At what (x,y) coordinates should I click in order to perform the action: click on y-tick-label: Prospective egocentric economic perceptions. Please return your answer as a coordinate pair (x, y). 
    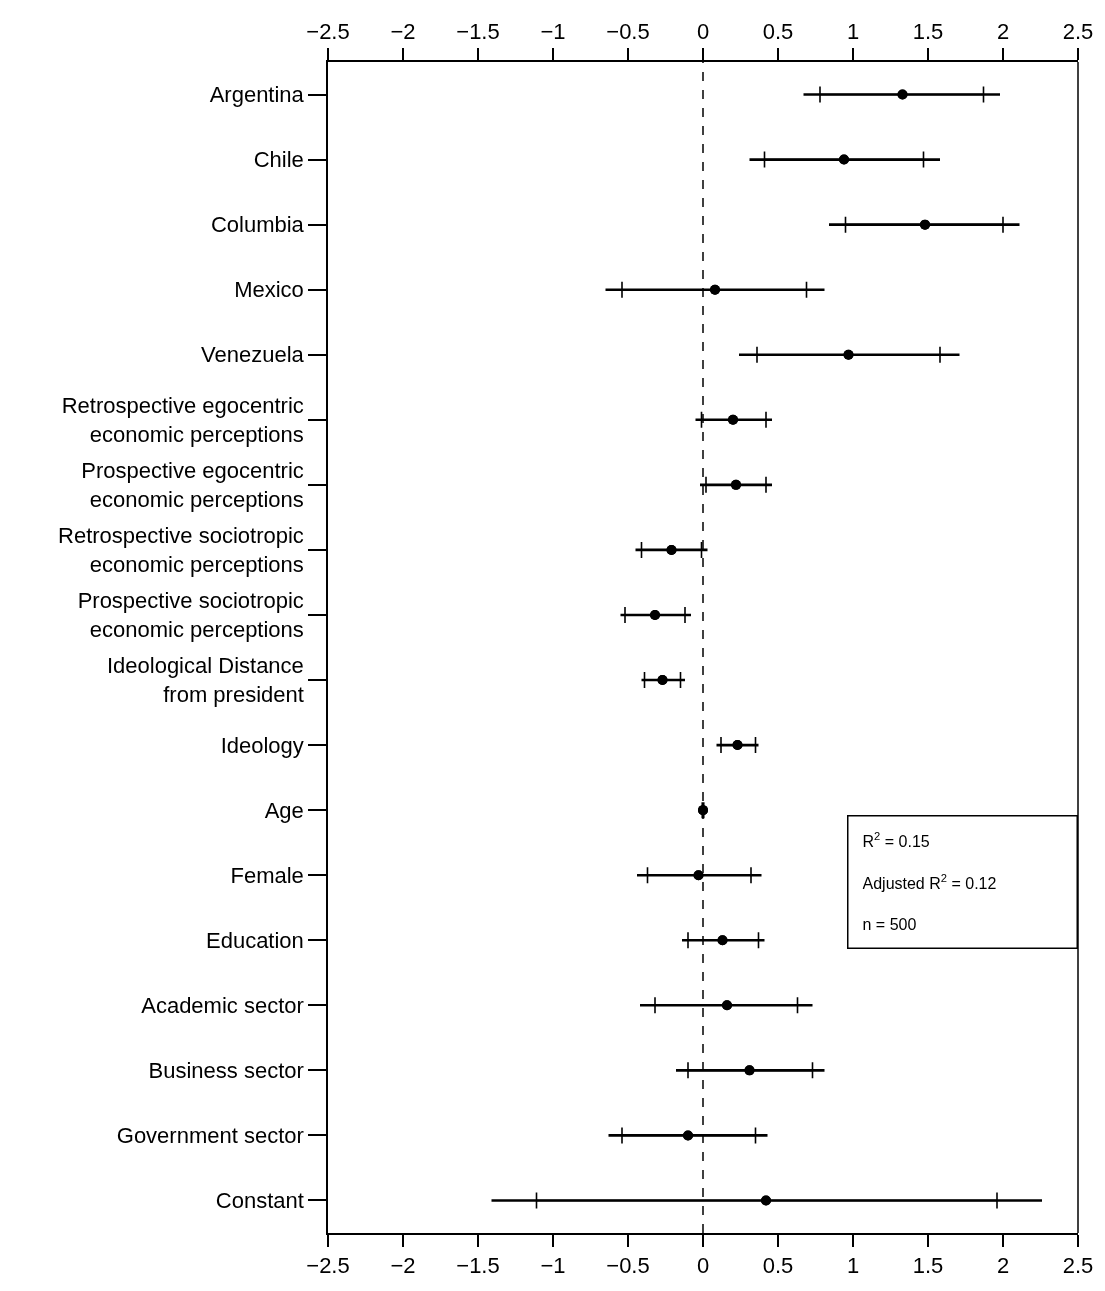
    Looking at the image, I should click on (192, 485).